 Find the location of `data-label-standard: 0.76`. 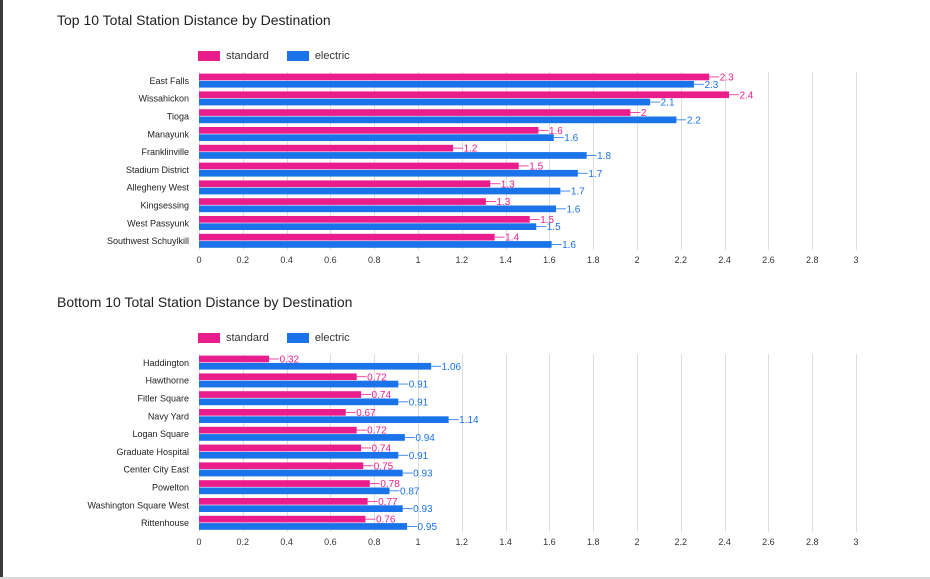

data-label-standard: 0.76 is located at coordinates (386, 520).